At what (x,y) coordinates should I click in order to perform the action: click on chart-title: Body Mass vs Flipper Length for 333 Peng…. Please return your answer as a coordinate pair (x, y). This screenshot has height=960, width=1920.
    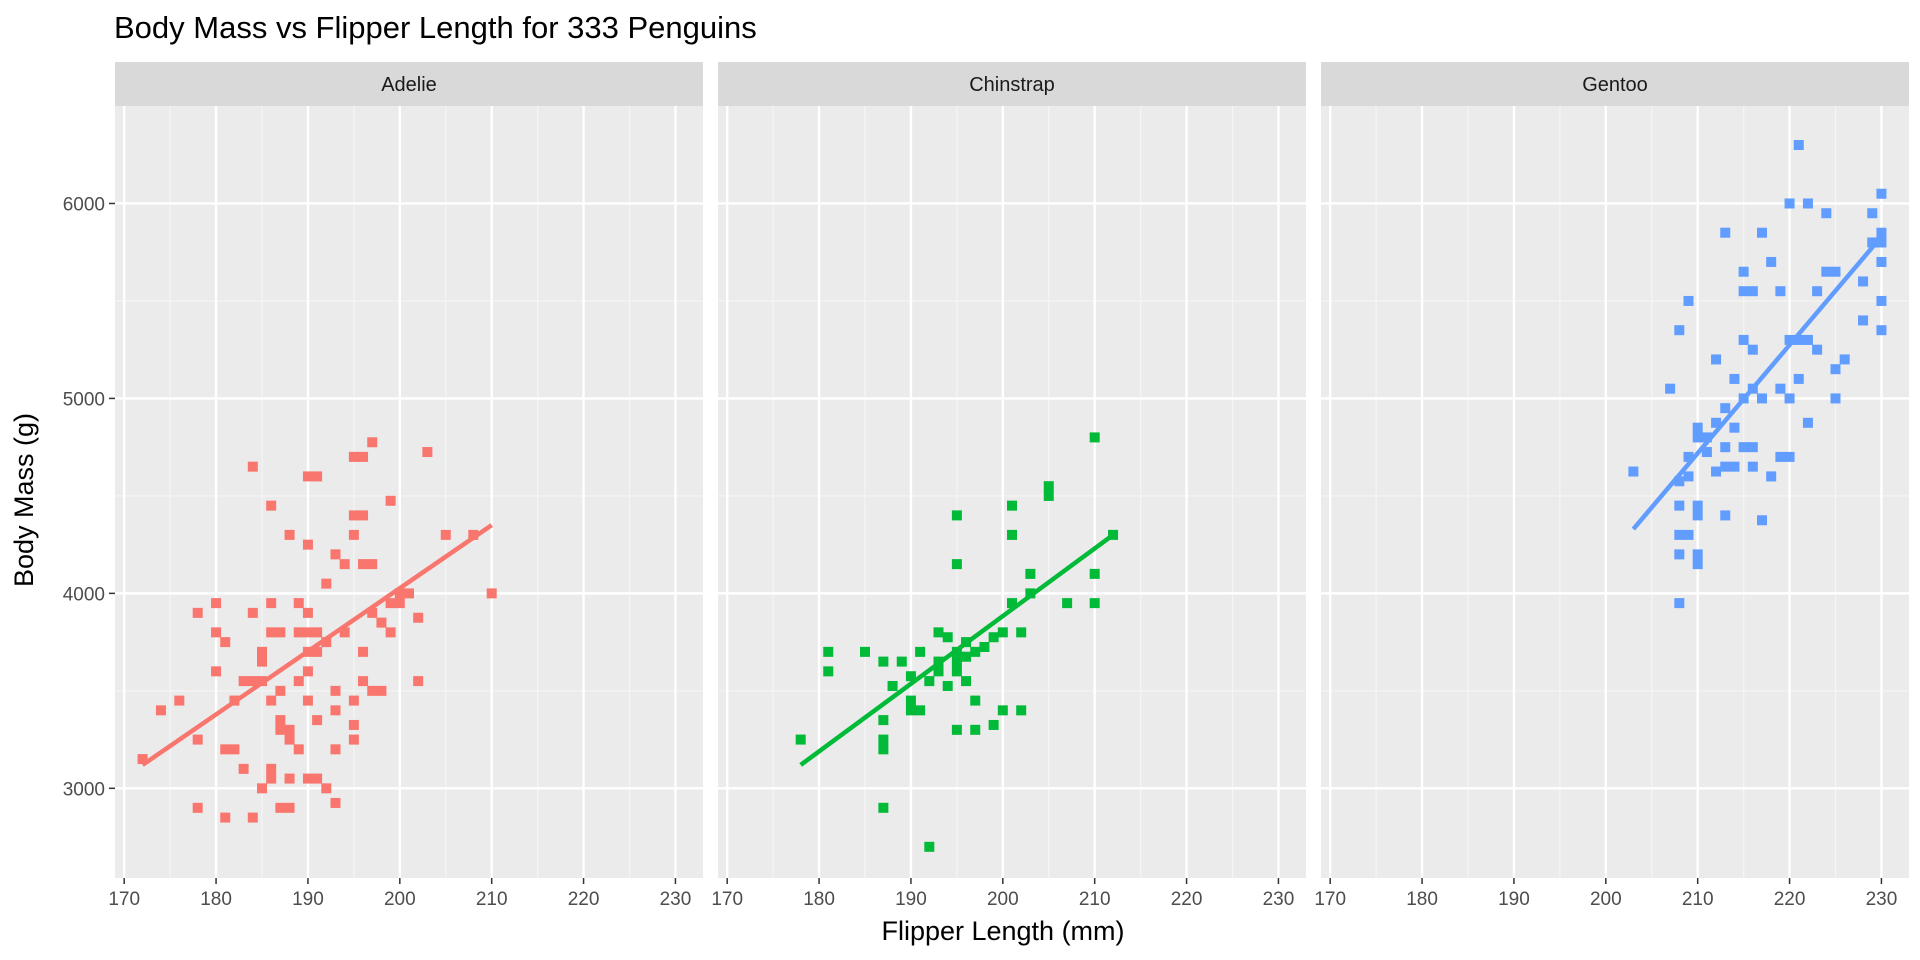
    Looking at the image, I should click on (435, 27).